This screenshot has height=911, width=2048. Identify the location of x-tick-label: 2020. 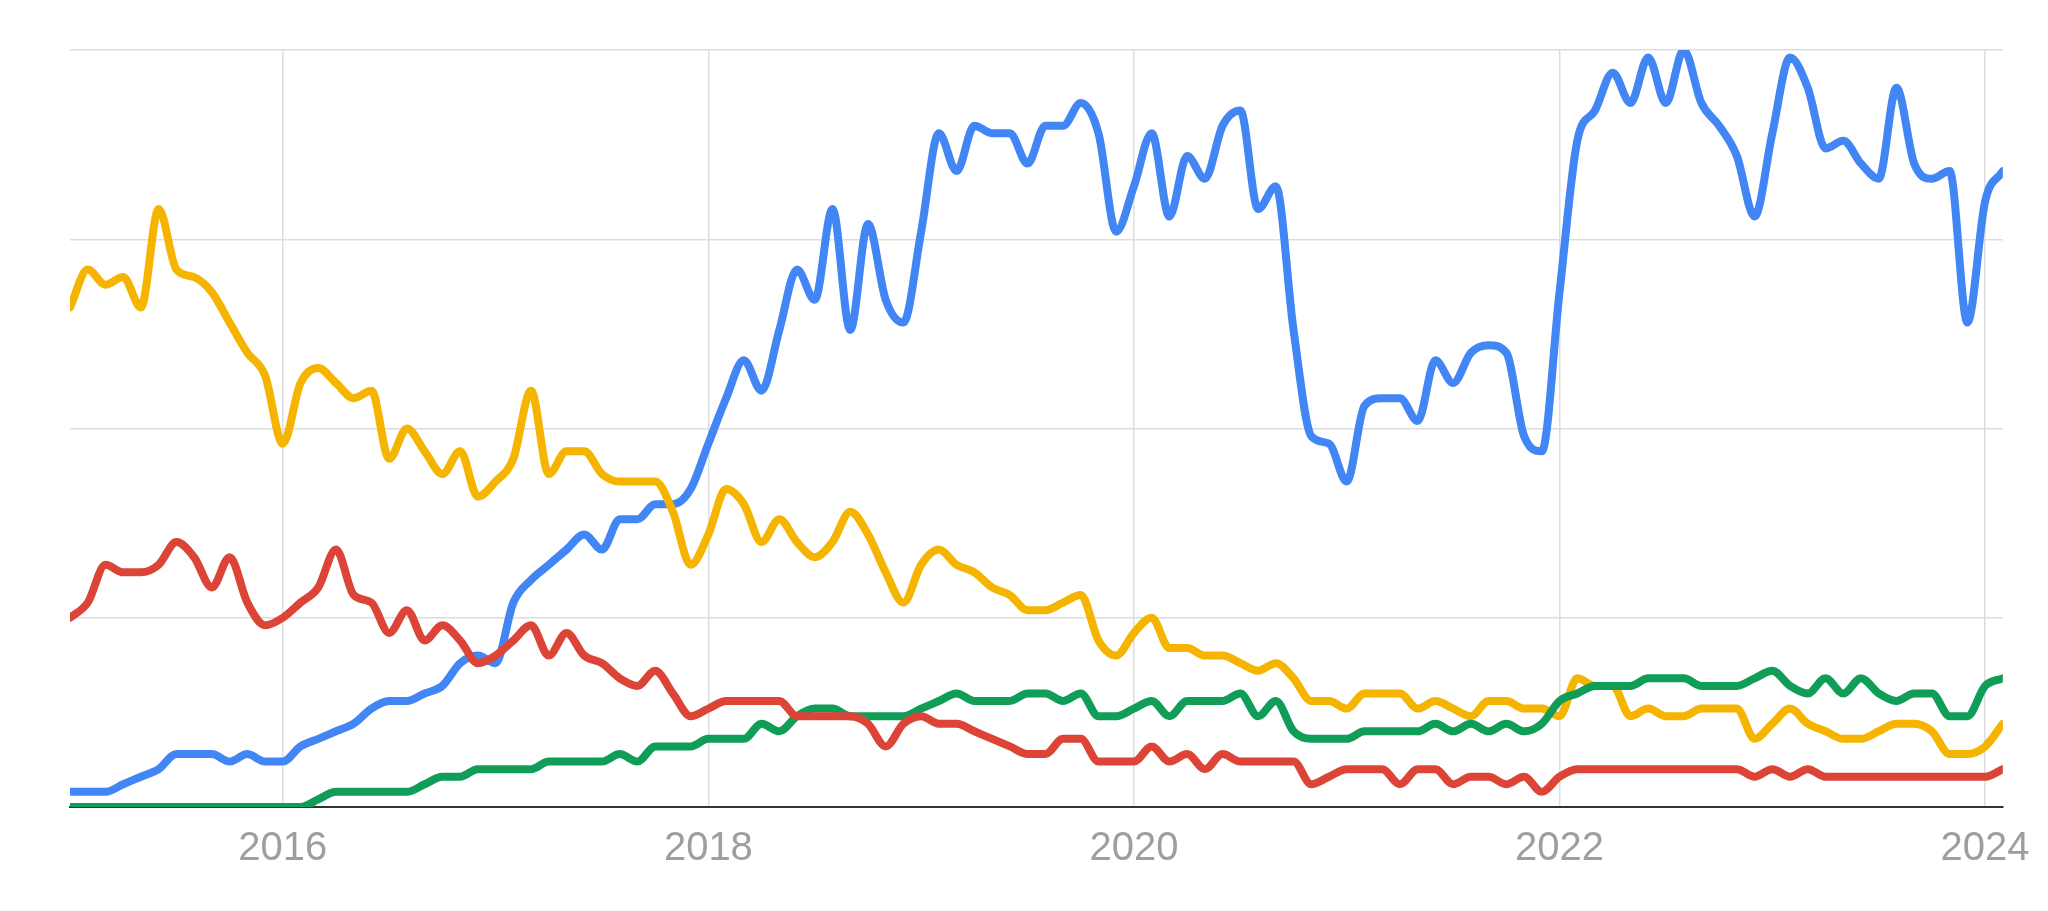
(1134, 846).